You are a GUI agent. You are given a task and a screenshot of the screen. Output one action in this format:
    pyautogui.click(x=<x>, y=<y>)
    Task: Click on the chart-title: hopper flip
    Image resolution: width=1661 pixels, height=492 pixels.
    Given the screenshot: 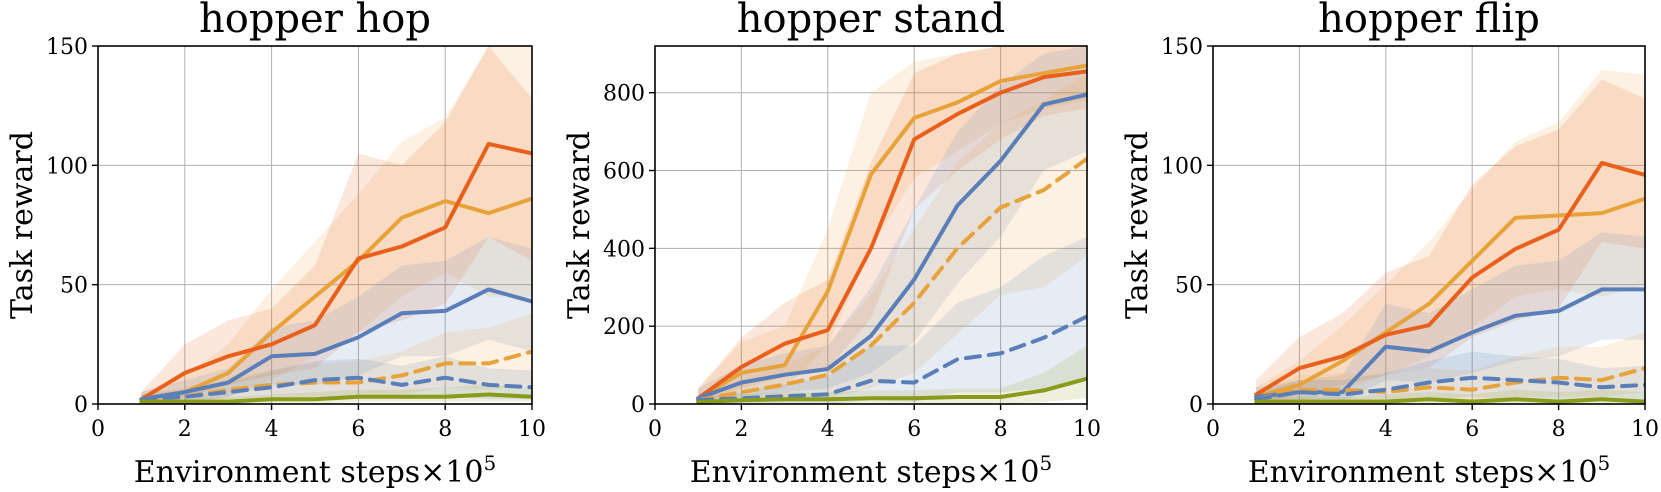 What is the action you would take?
    pyautogui.click(x=1429, y=21)
    